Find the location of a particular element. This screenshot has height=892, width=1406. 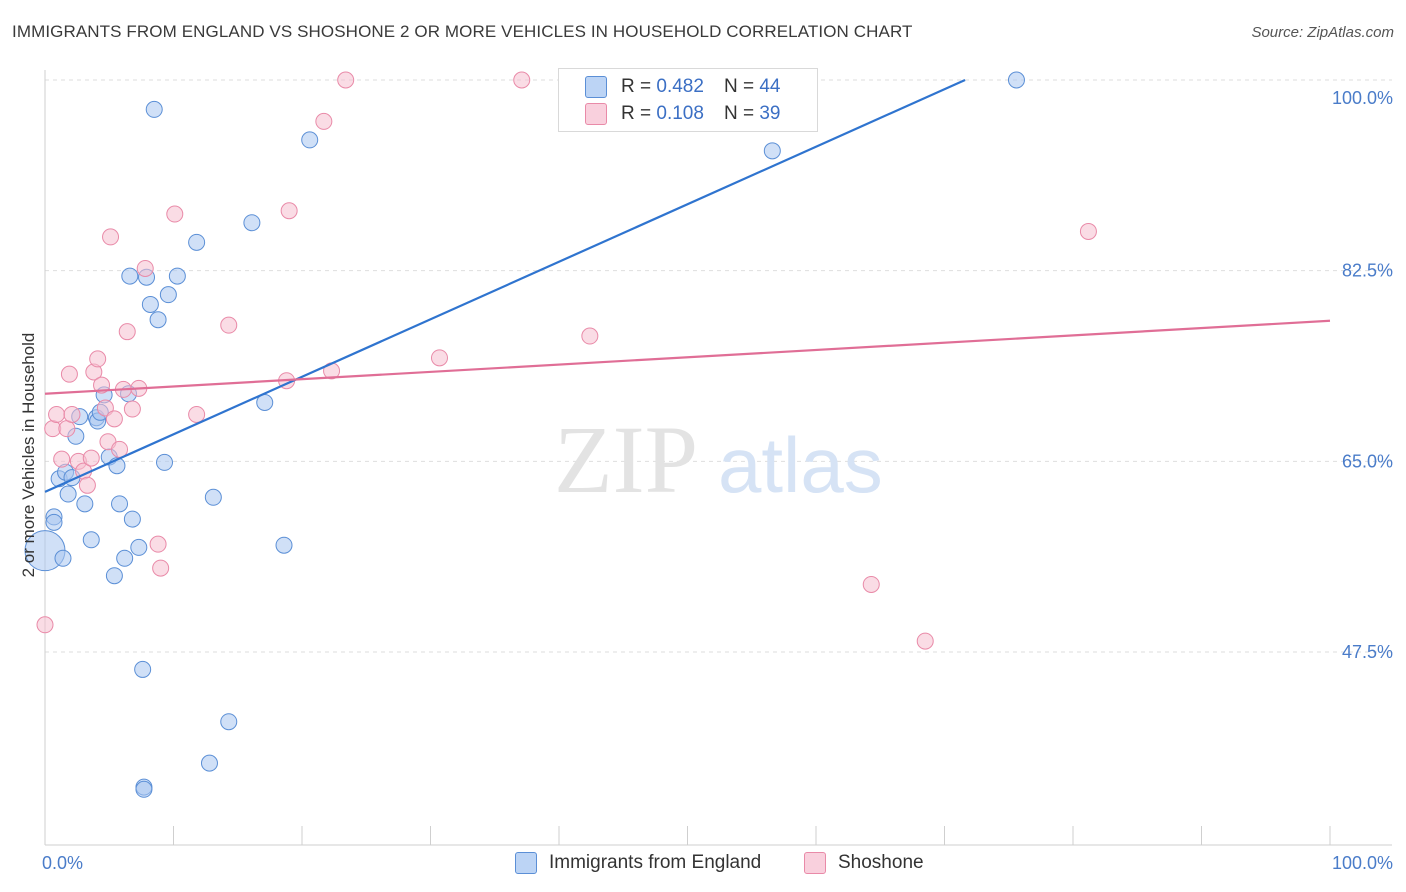

legend-row-shoshone: R = 0.108 N = 39 is located at coordinates (682, 114).